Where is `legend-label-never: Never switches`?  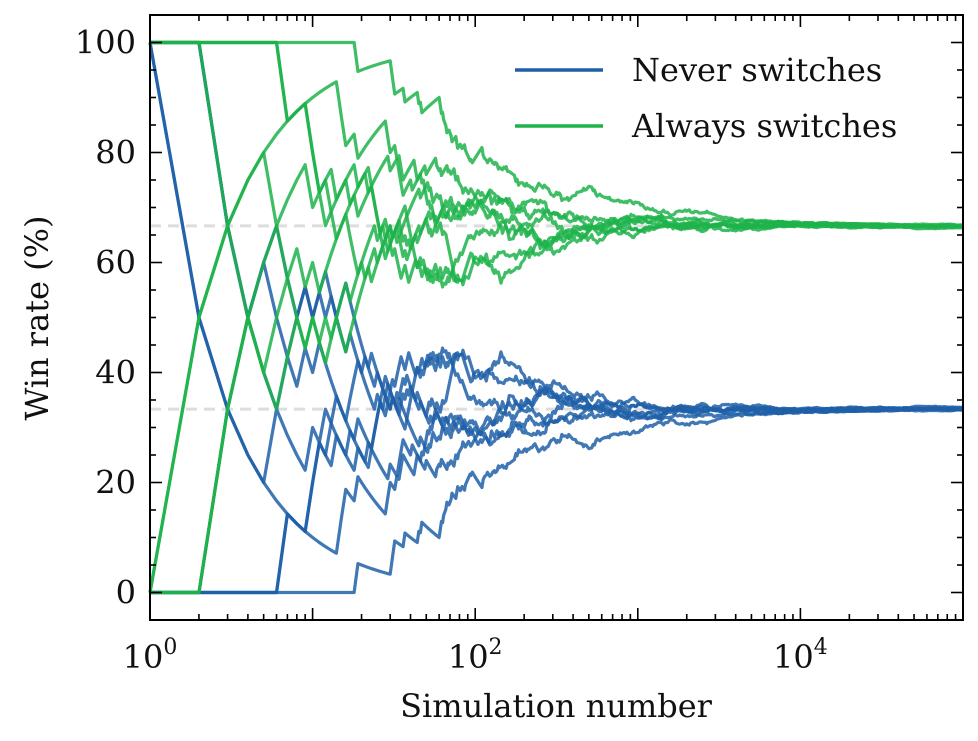 legend-label-never: Never switches is located at coordinates (757, 70).